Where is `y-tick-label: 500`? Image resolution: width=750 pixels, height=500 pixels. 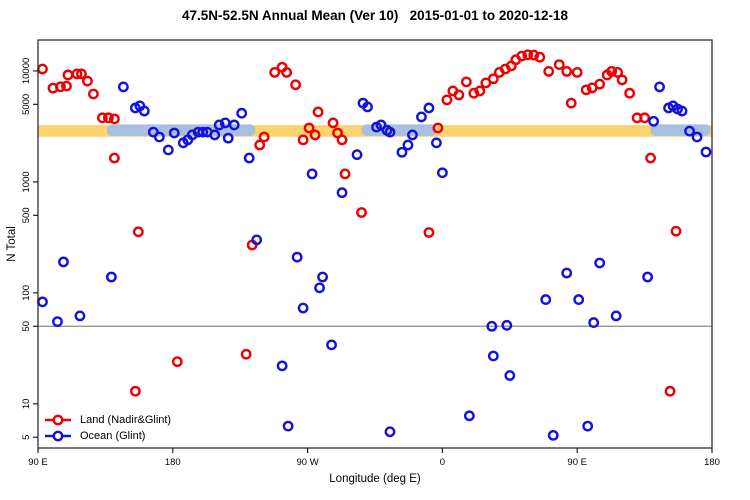
y-tick-label: 500 is located at coordinates (26, 215).